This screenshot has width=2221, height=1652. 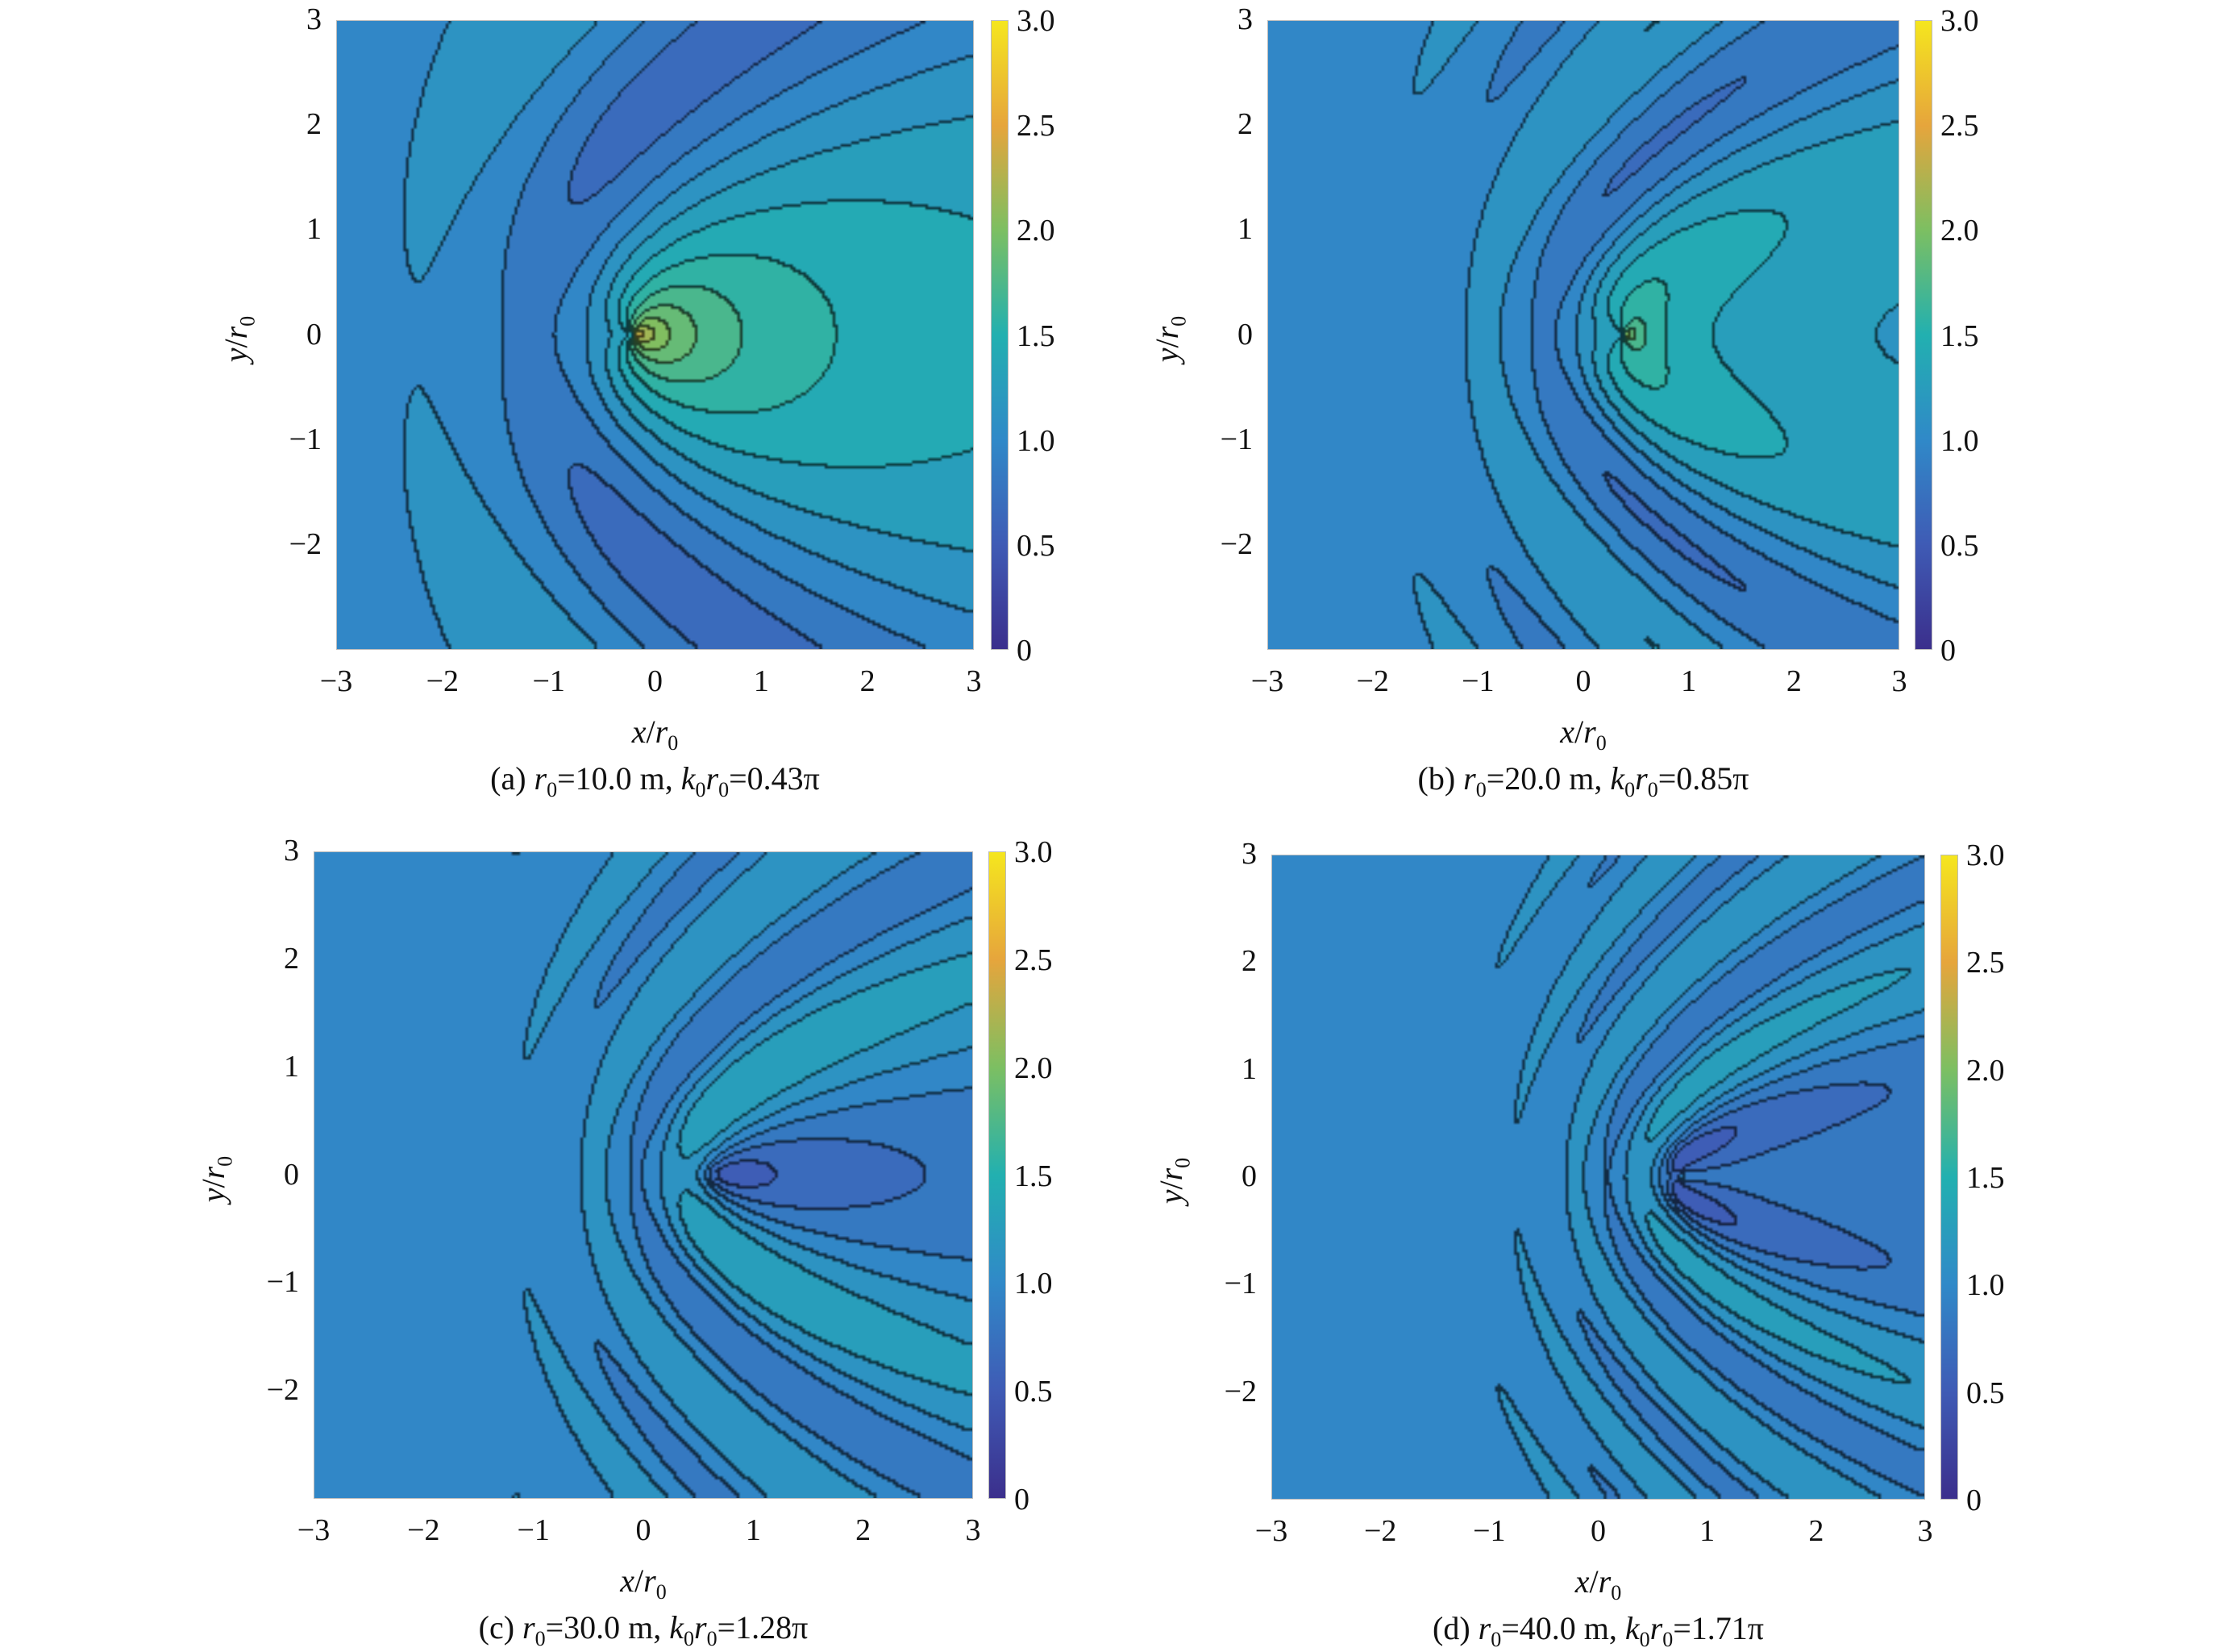 What do you see at coordinates (774, 778) in the screenshot?
I see `text-fragment: =0.43π` at bounding box center [774, 778].